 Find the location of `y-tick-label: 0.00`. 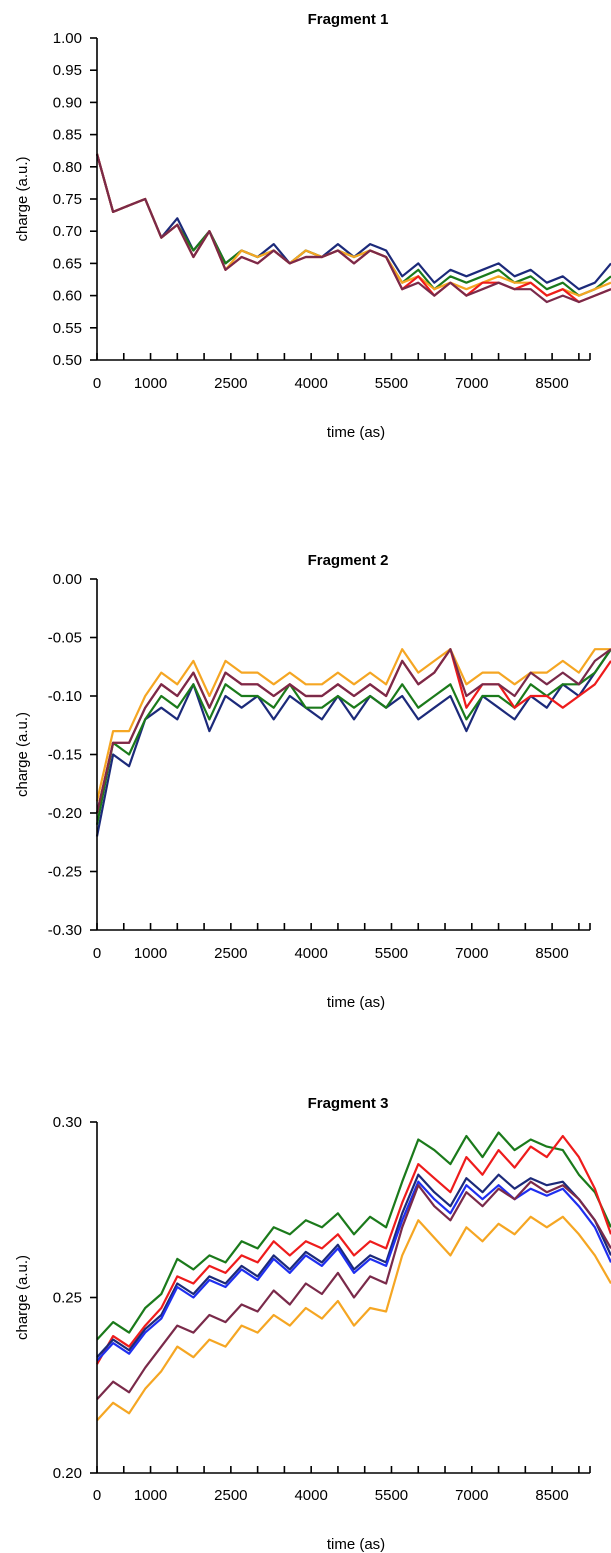

y-tick-label: 0.00 is located at coordinates (67, 579).